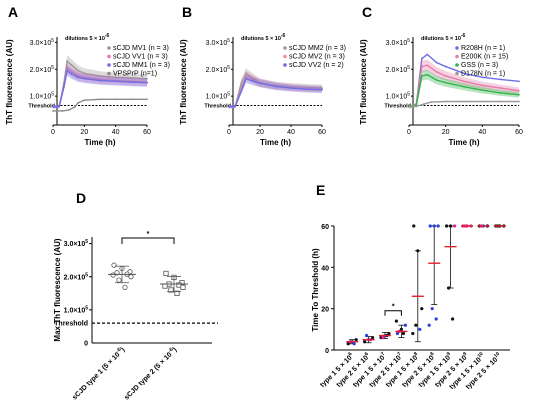 Image resolution: width=550 pixels, height=400 pixels. Describe the element at coordinates (96, 375) in the screenshot. I see `category-label-base: sCJD type 1 (5 × 10` at that location.